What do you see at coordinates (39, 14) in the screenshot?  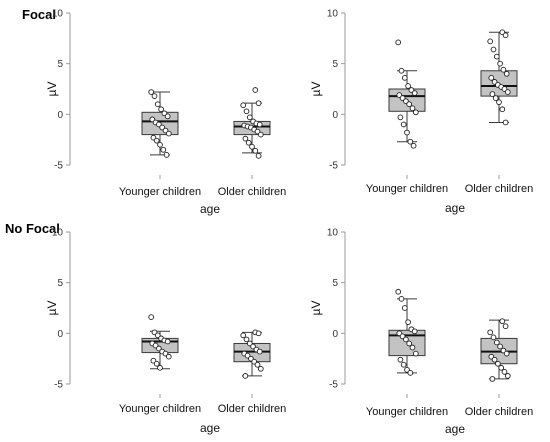 I see `row-label-focal: Focal` at bounding box center [39, 14].